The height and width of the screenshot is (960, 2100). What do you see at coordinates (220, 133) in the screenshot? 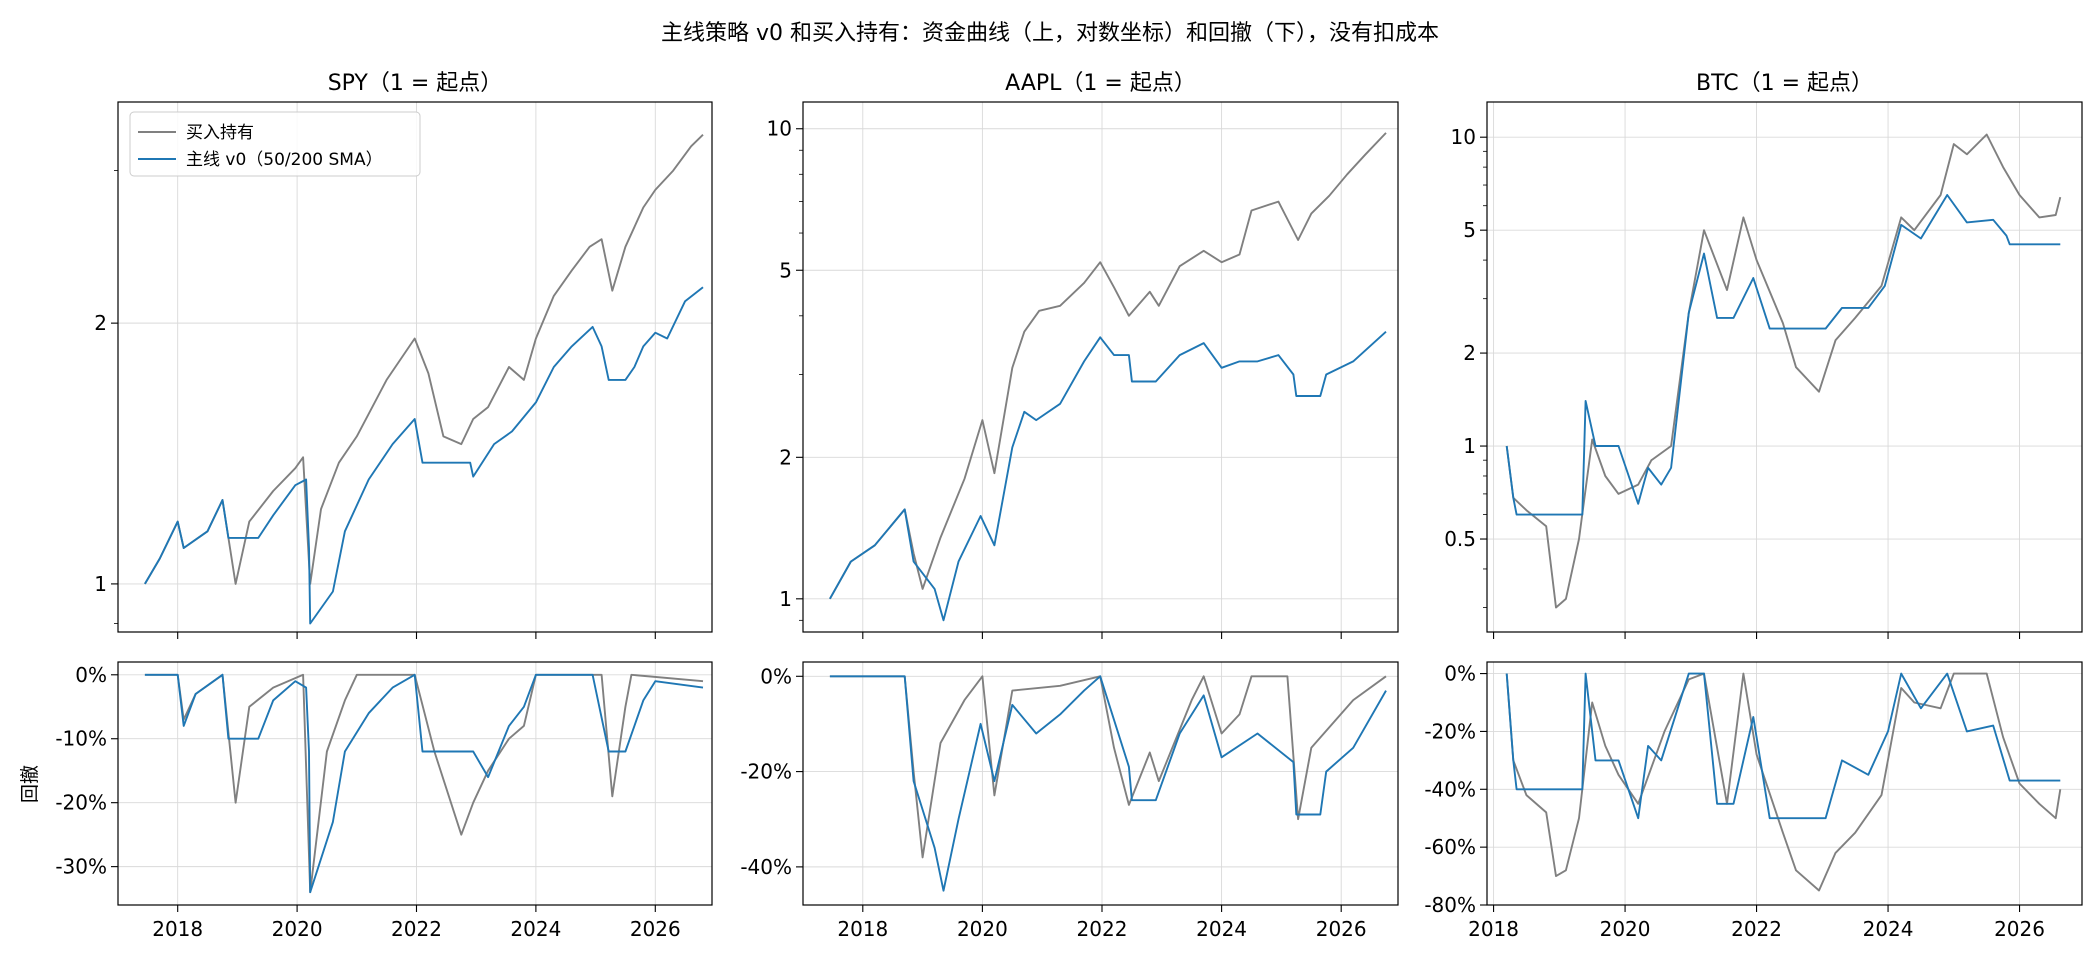
I see `legend-label: 买入持有` at bounding box center [220, 133].